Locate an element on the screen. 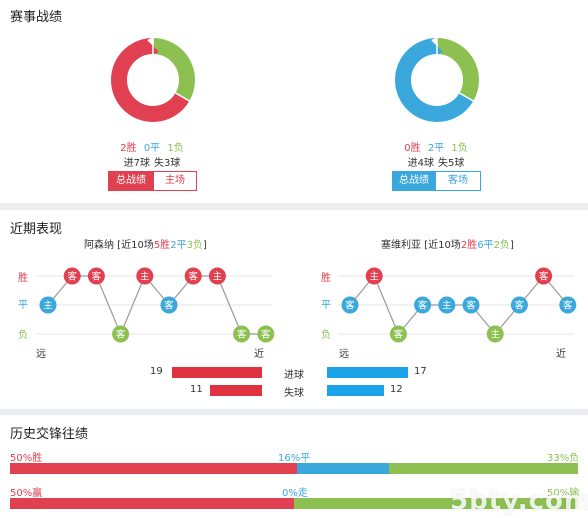 Image resolution: width=588 pixels, height=518 pixels. home-conceded-bar is located at coordinates (236, 390).